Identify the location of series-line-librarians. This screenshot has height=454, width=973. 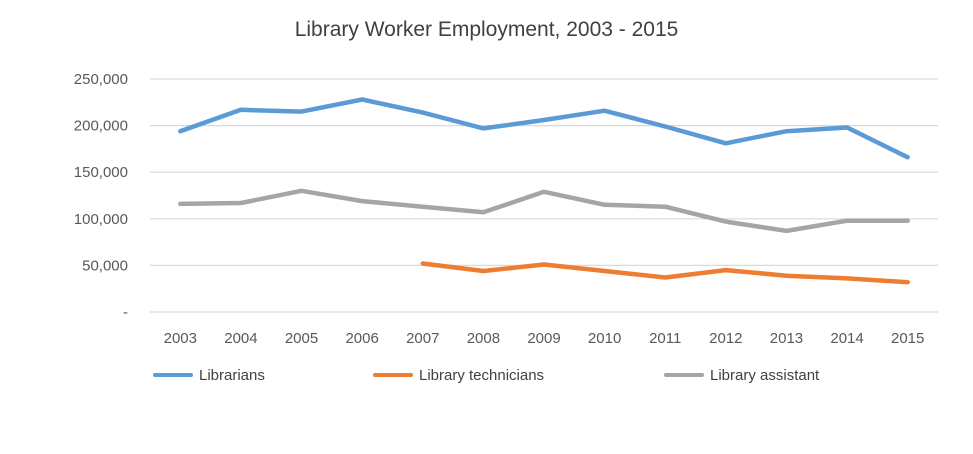
(544, 128).